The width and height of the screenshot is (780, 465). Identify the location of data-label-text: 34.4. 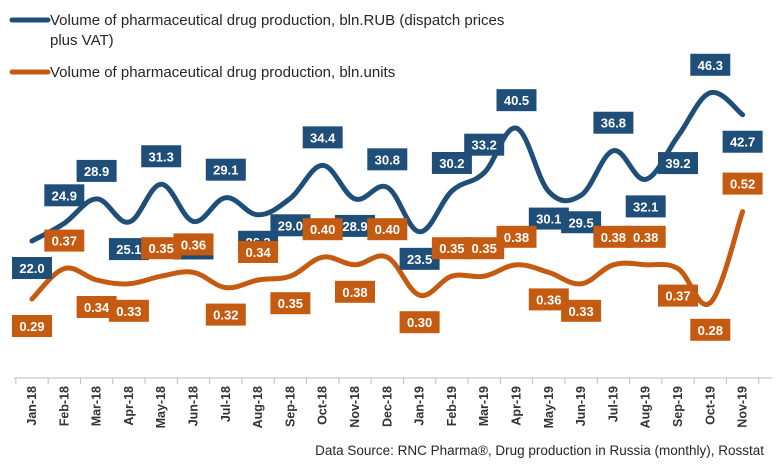
(323, 137).